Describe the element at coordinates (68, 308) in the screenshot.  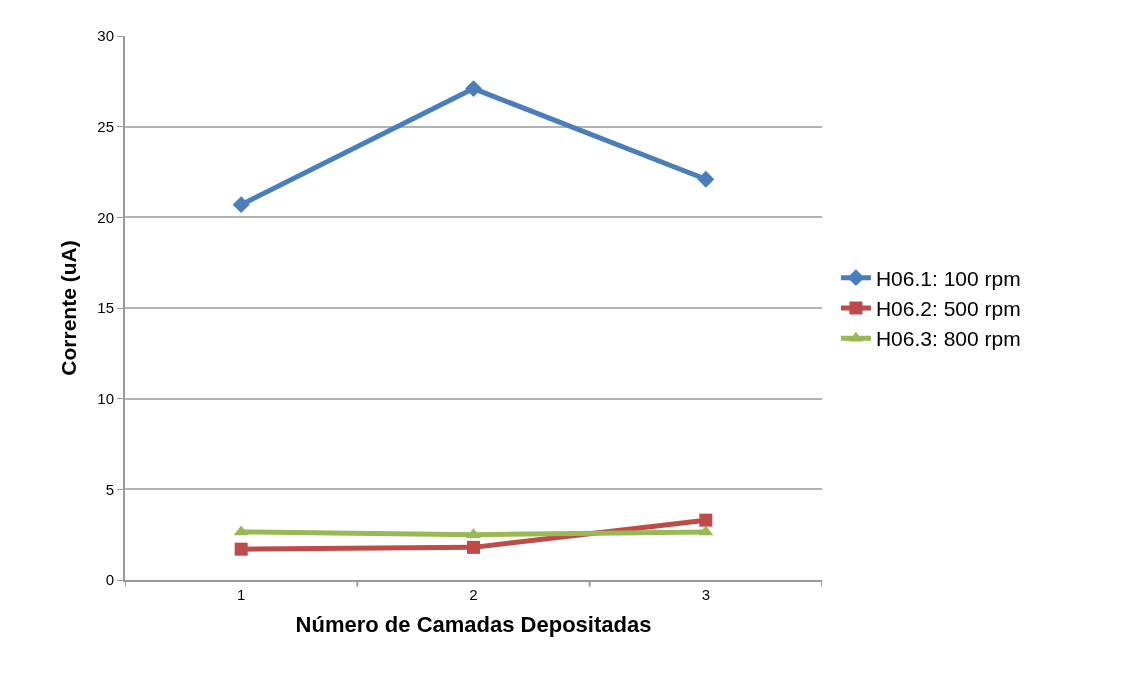
I see `y-axis-title: Corrente (uA)` at that location.